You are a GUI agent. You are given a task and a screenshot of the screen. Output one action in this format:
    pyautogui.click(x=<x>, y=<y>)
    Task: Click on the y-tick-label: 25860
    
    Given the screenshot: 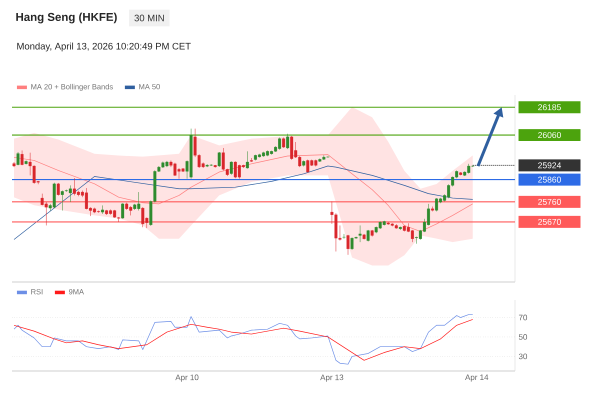 What is the action you would take?
    pyautogui.click(x=549, y=179)
    